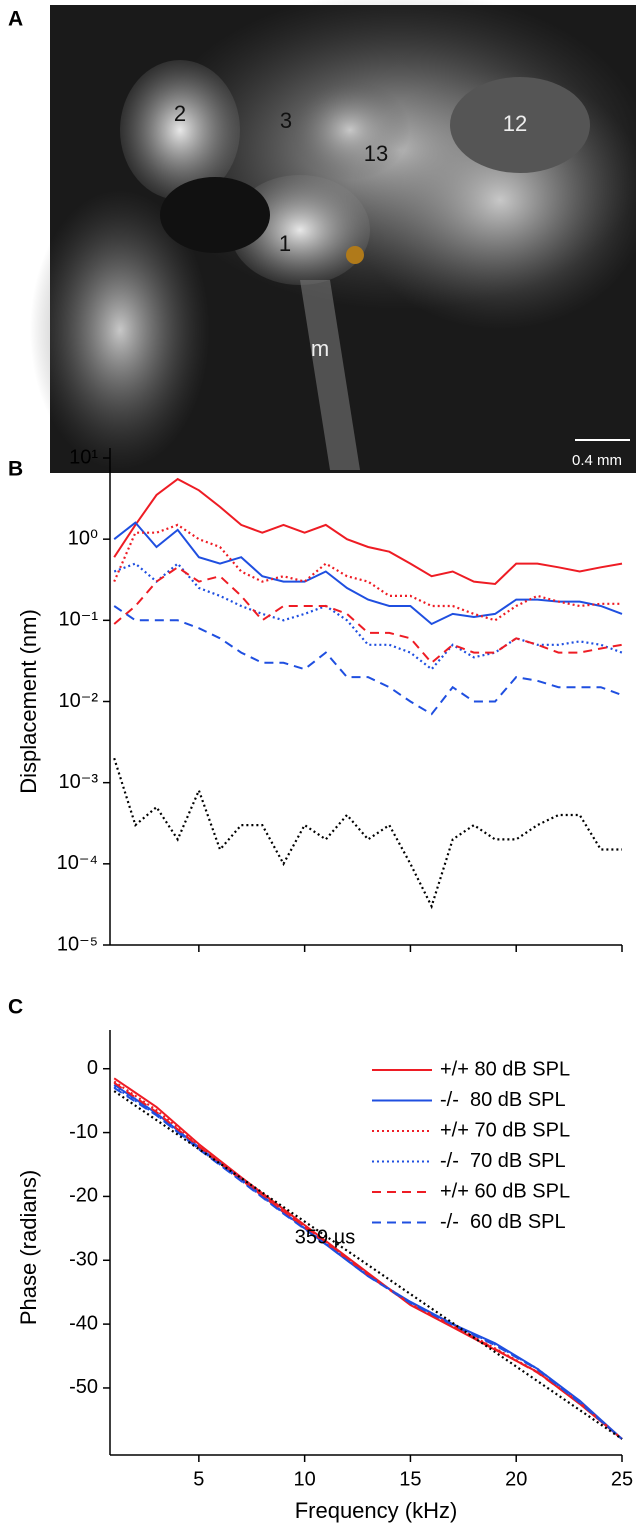 The image size is (636, 1535). What do you see at coordinates (505, 1130) in the screenshot?
I see `legend-label: +/+ 70 dB SPL` at bounding box center [505, 1130].